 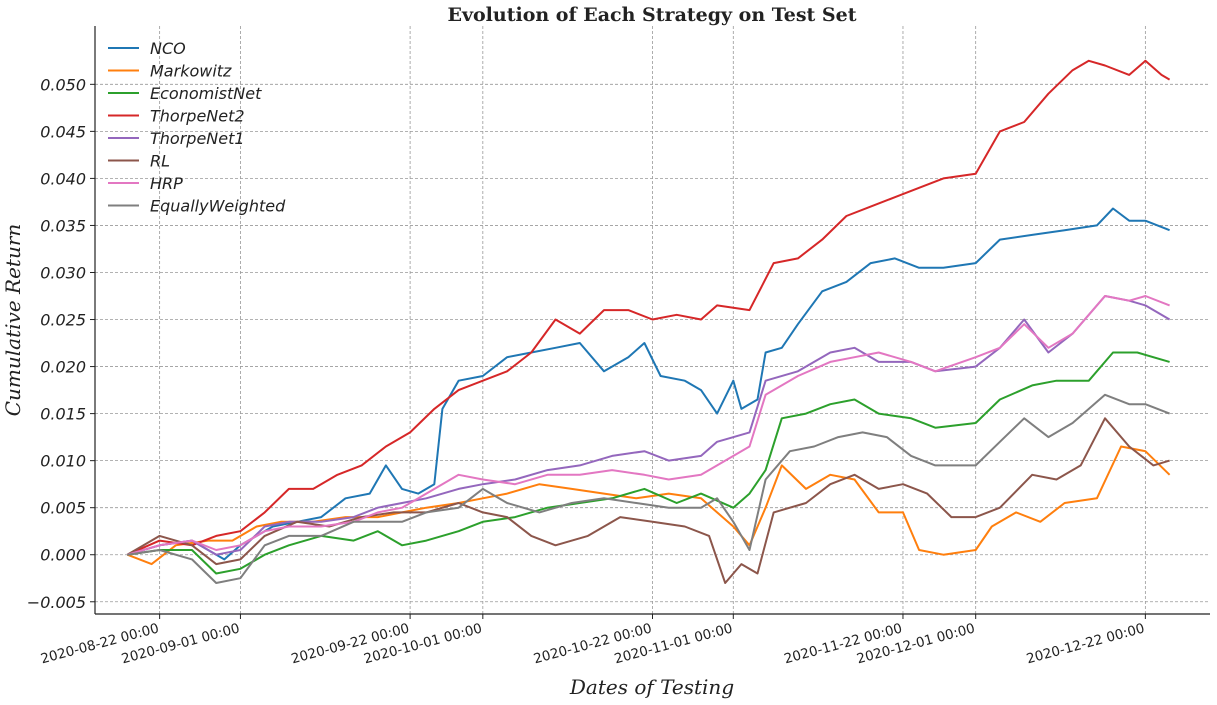 I want to click on x-tick-label: 2020-12-22 00:00, so click(x=1086, y=643).